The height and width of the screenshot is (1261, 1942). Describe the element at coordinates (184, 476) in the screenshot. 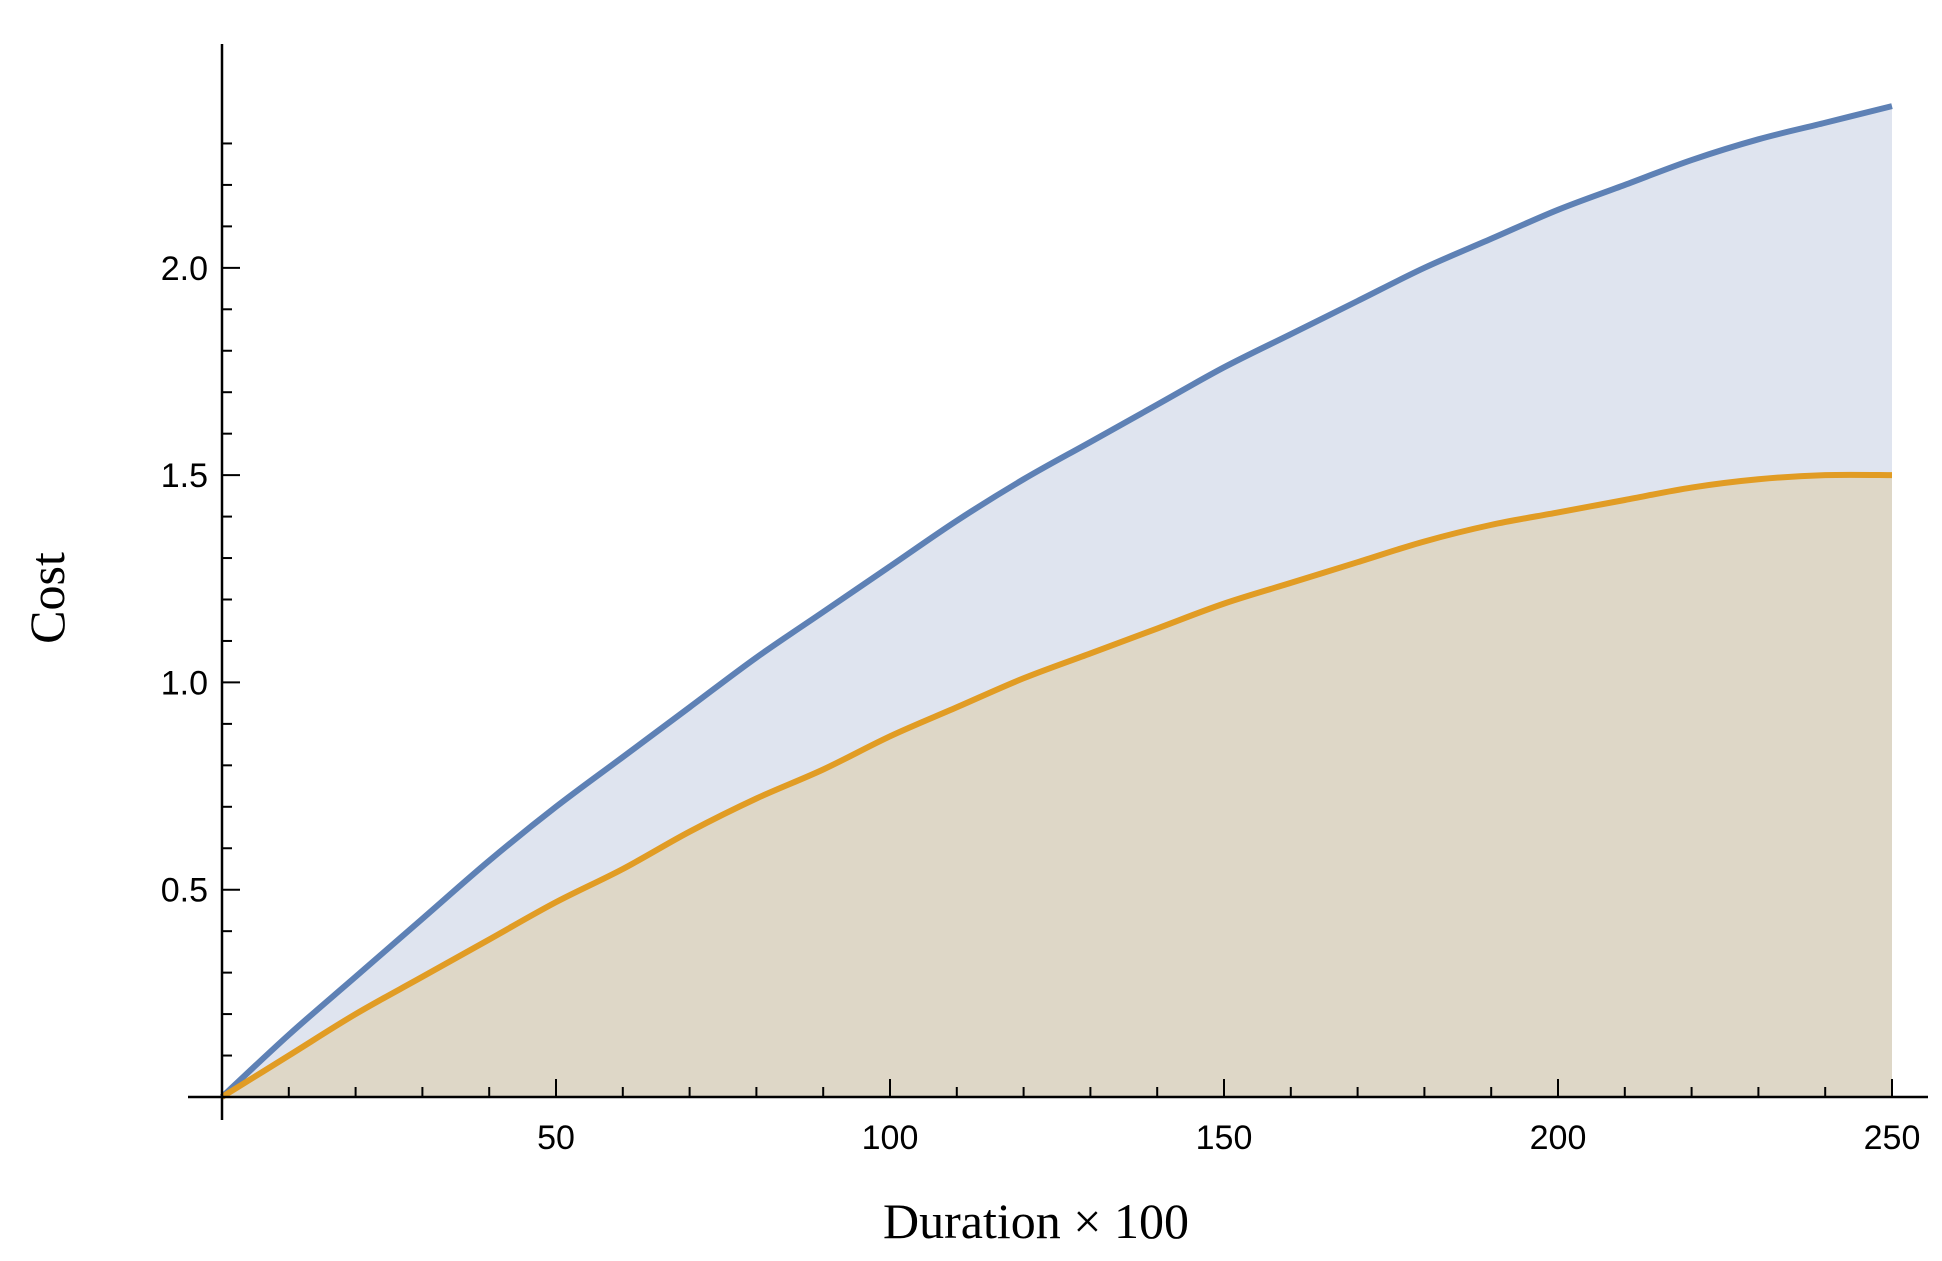

I see `y-tick-label: 1.5` at that location.